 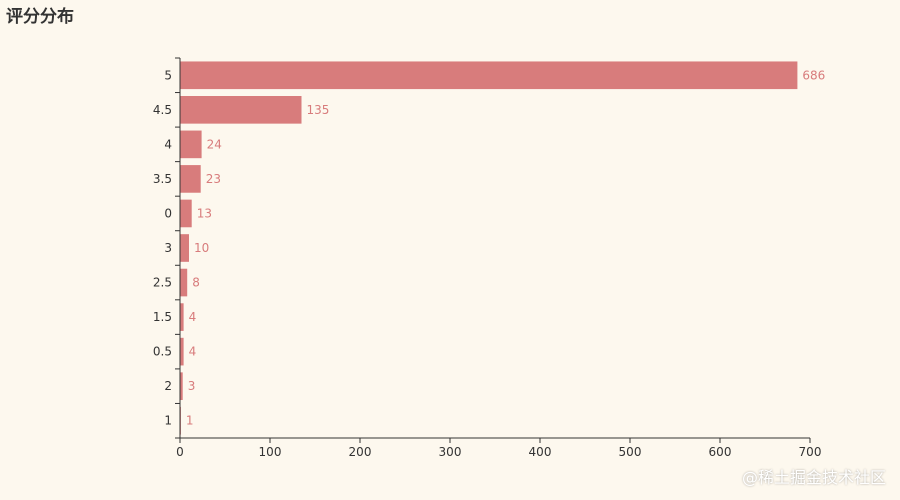 I want to click on data-label-2.5: 8, so click(x=196, y=283).